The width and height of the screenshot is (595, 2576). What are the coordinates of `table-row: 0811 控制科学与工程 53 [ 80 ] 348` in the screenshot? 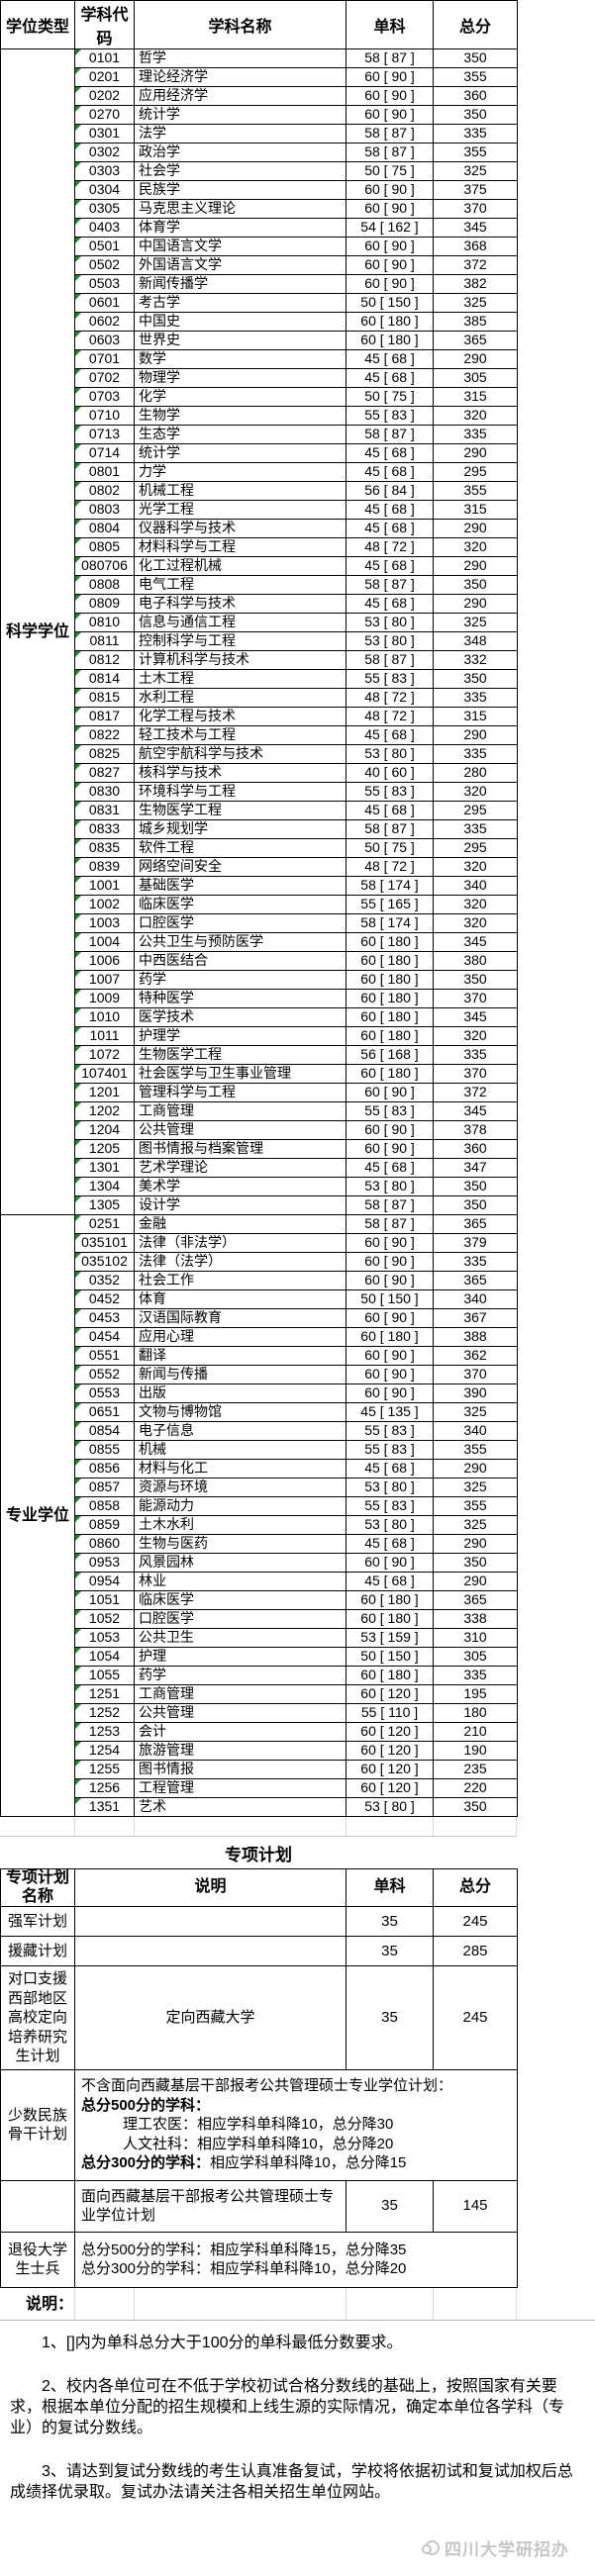 It's located at (259, 641).